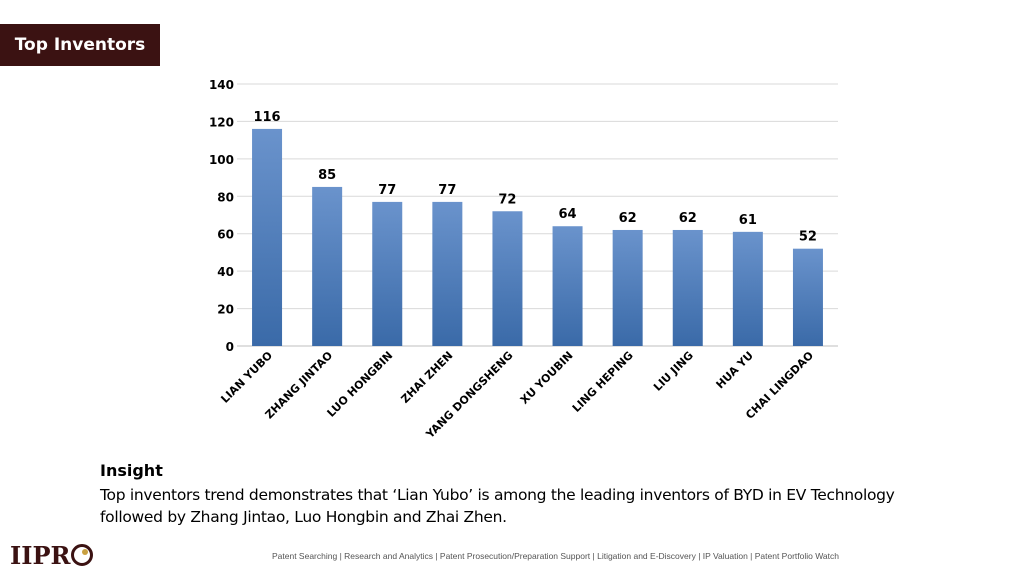  Describe the element at coordinates (40, 555) in the screenshot. I see `logo-text: IIPR` at that location.